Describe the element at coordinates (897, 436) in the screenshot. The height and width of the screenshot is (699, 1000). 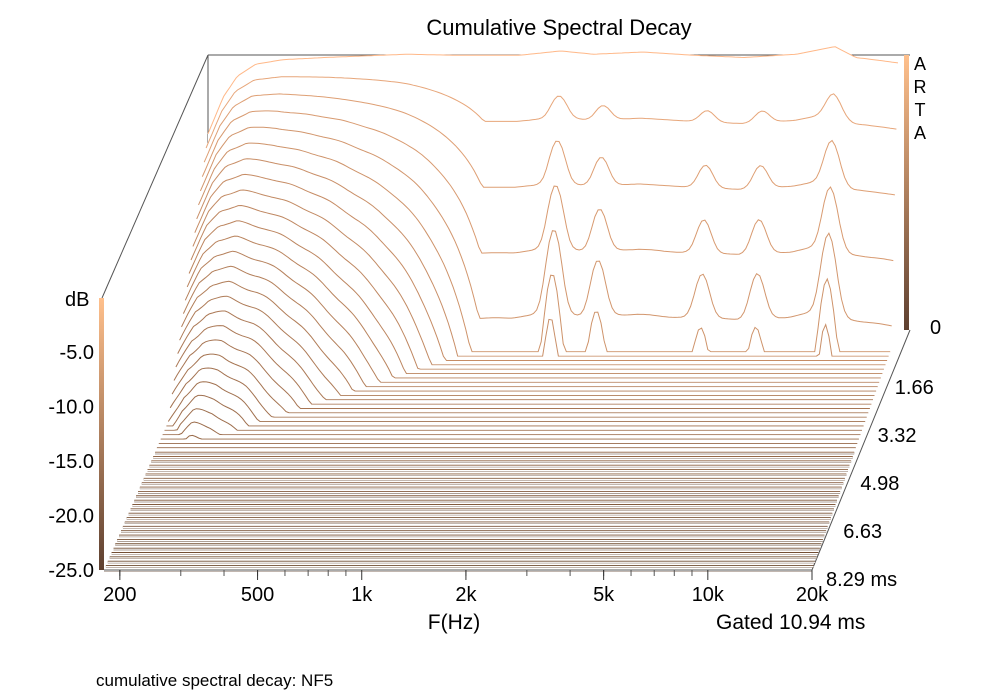
I see `time-tick-label: 3.32` at that location.